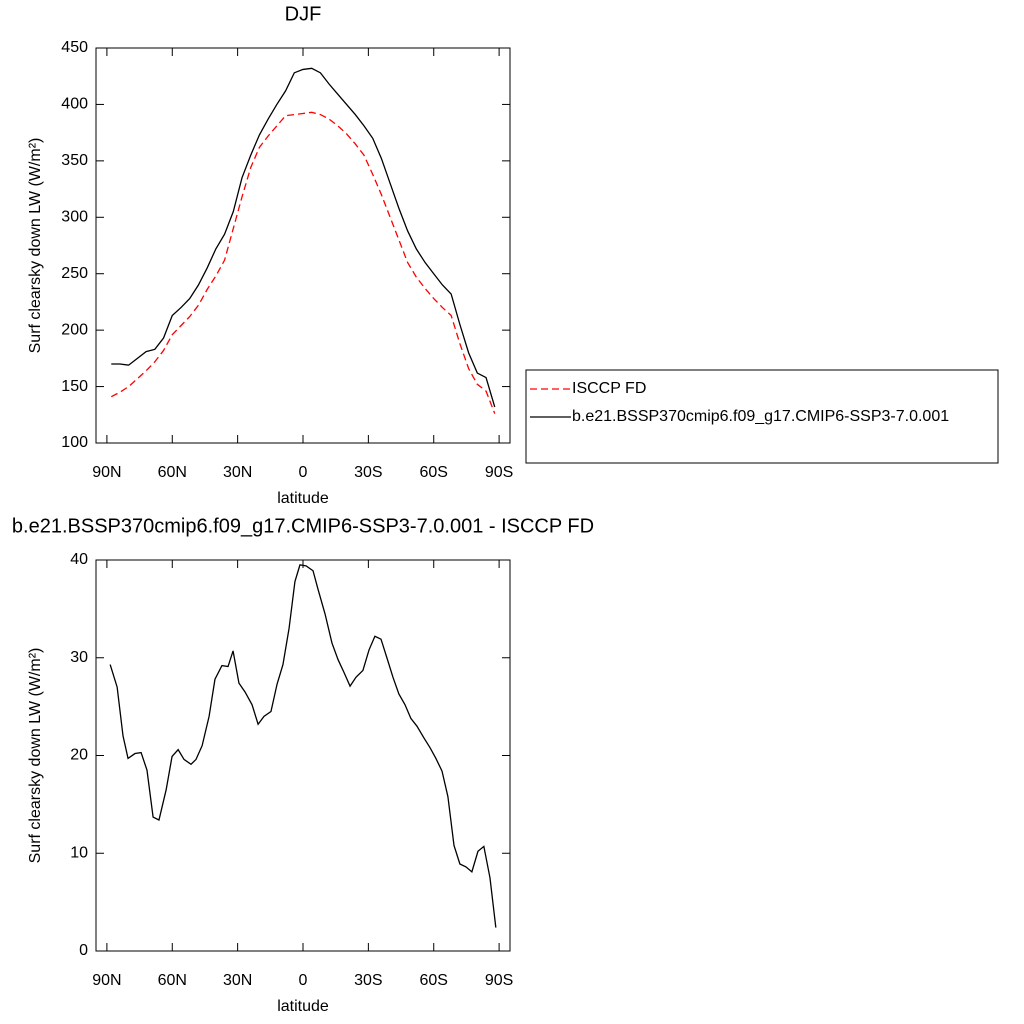 The image size is (1024, 1024). I want to click on y-tick-label: 0, so click(83, 950).